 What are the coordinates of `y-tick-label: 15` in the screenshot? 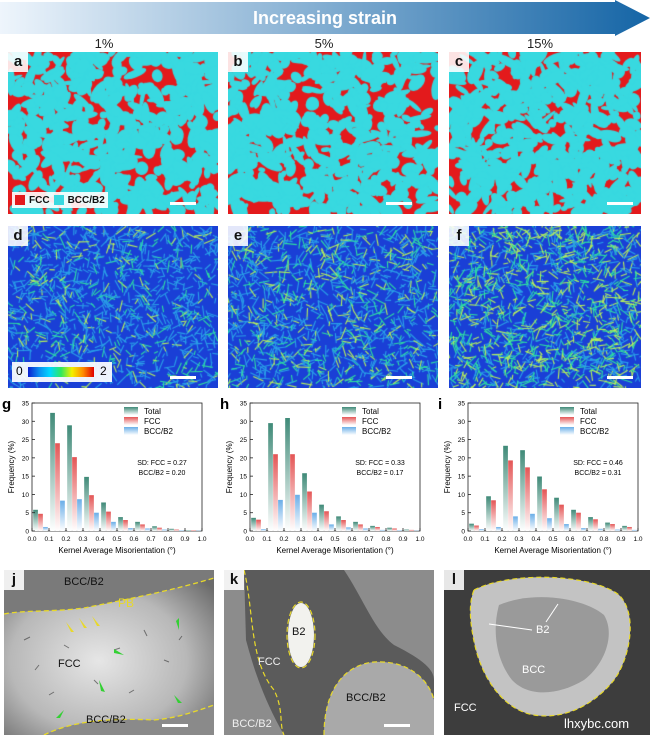 It's located at (244, 477).